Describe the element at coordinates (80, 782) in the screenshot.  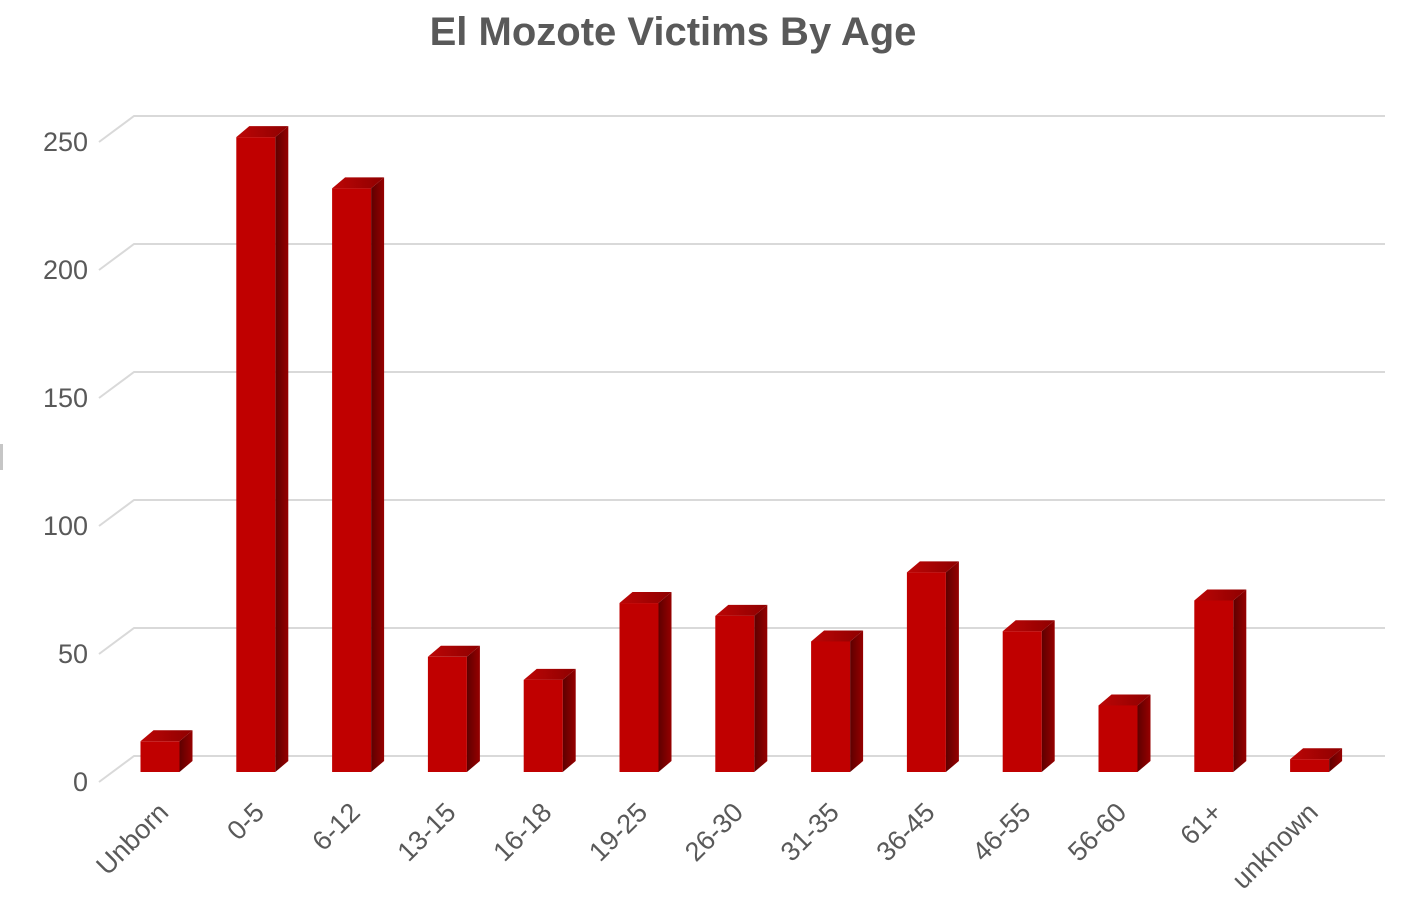
I see `y-tick-label-0: 0` at that location.